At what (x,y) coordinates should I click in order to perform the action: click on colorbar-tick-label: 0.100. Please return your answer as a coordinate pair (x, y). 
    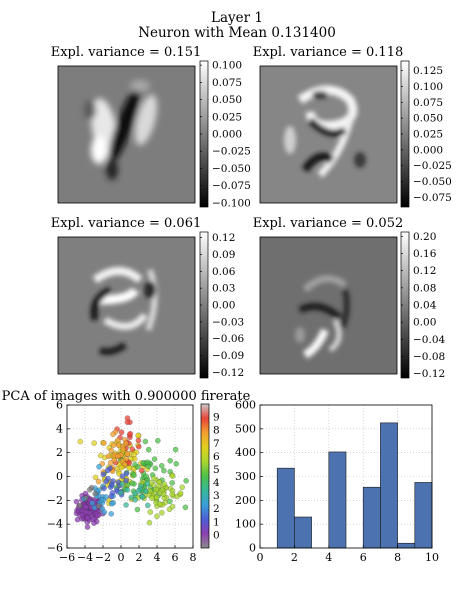
    Looking at the image, I should click on (227, 66).